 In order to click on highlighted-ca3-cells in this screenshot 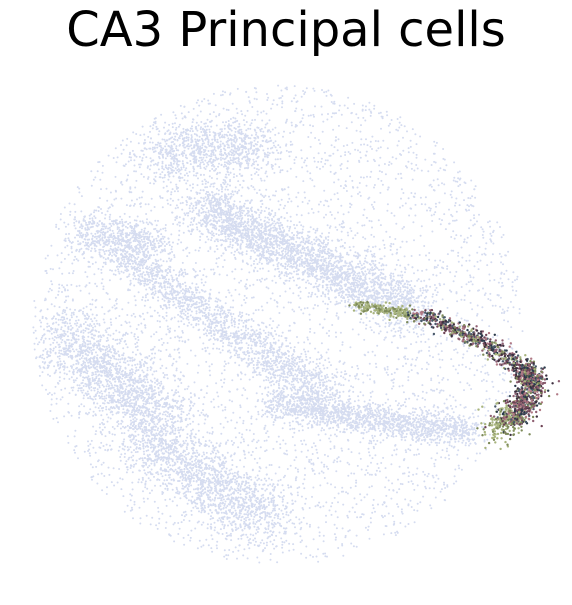, I will do `click(454, 375)`.